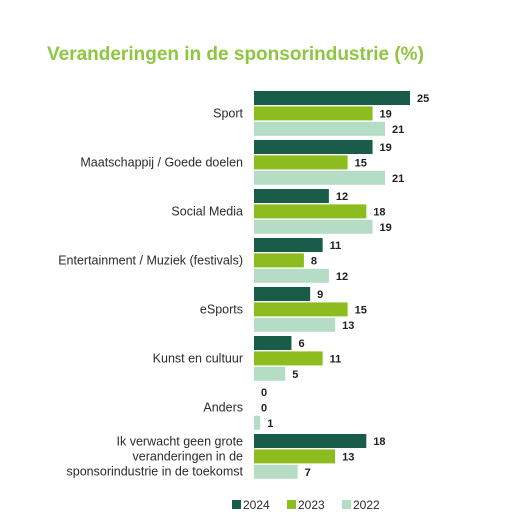  Describe the element at coordinates (346, 504) in the screenshot. I see `legend-swatch-2022` at that location.